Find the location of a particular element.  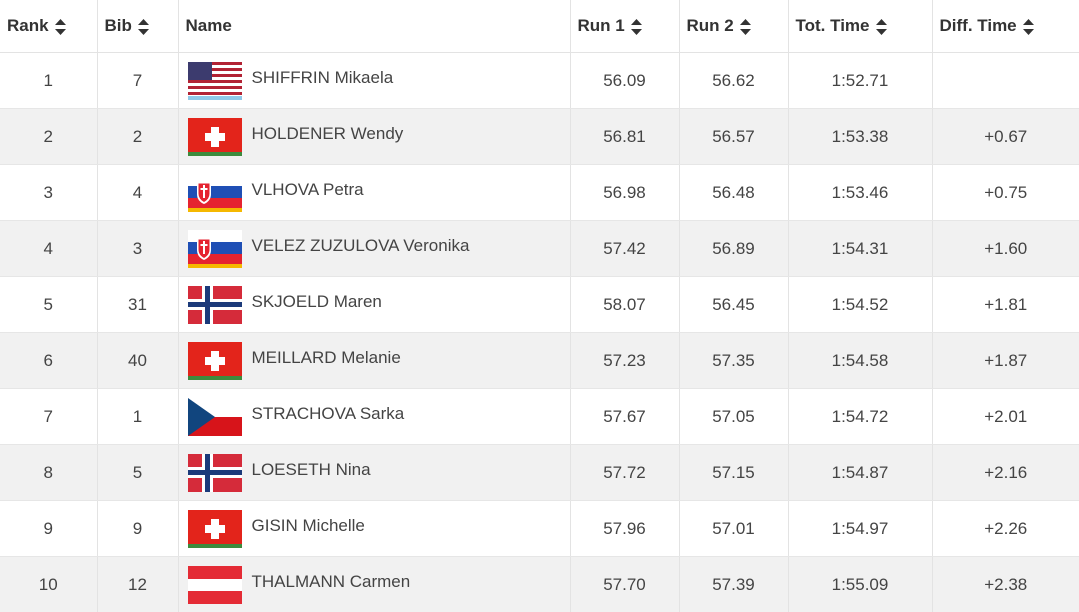

diff-time-cell: +1.87 is located at coordinates (1005, 360).